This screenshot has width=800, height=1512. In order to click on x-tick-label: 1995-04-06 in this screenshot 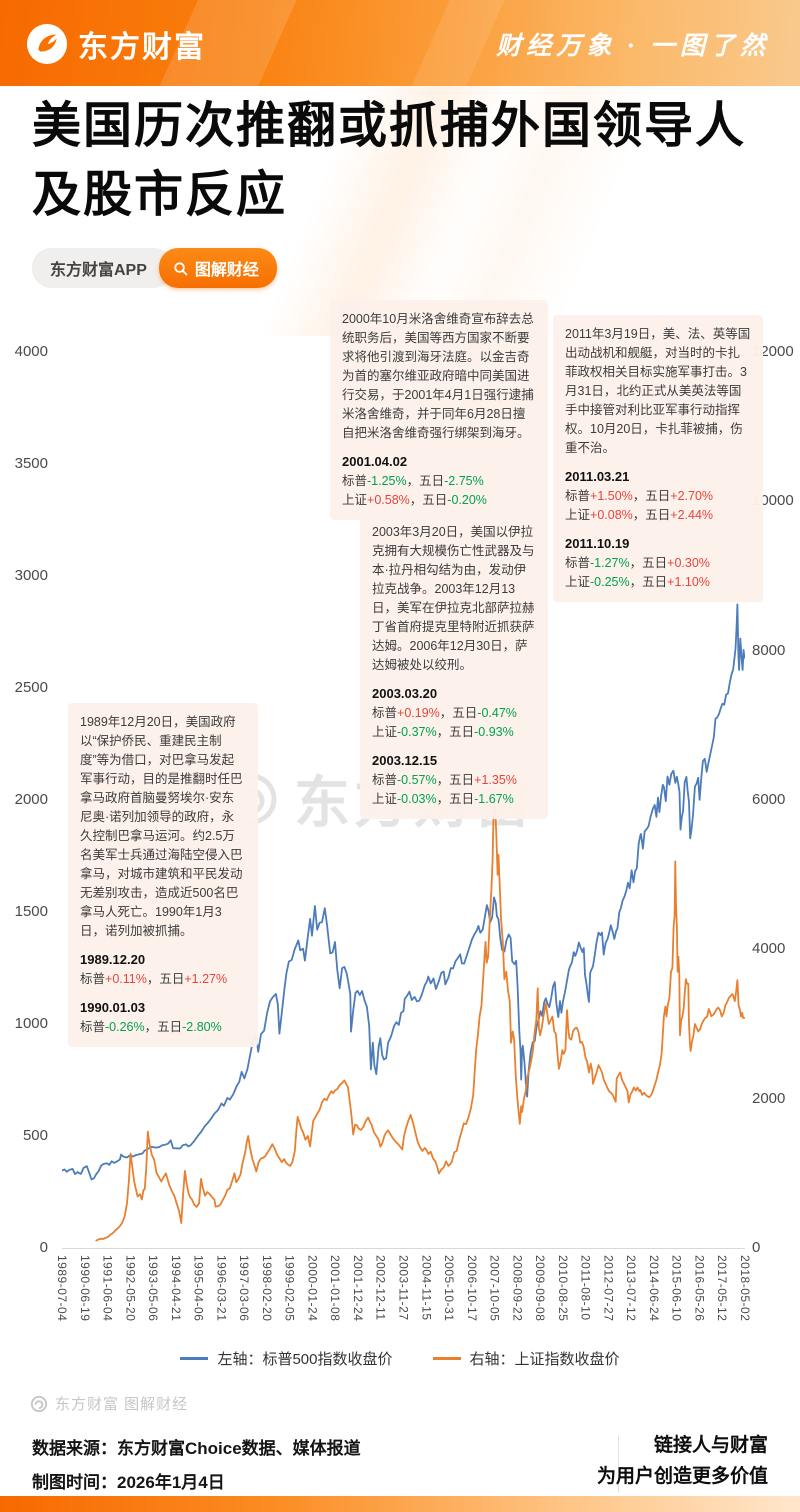, I will do `click(198, 1288)`.